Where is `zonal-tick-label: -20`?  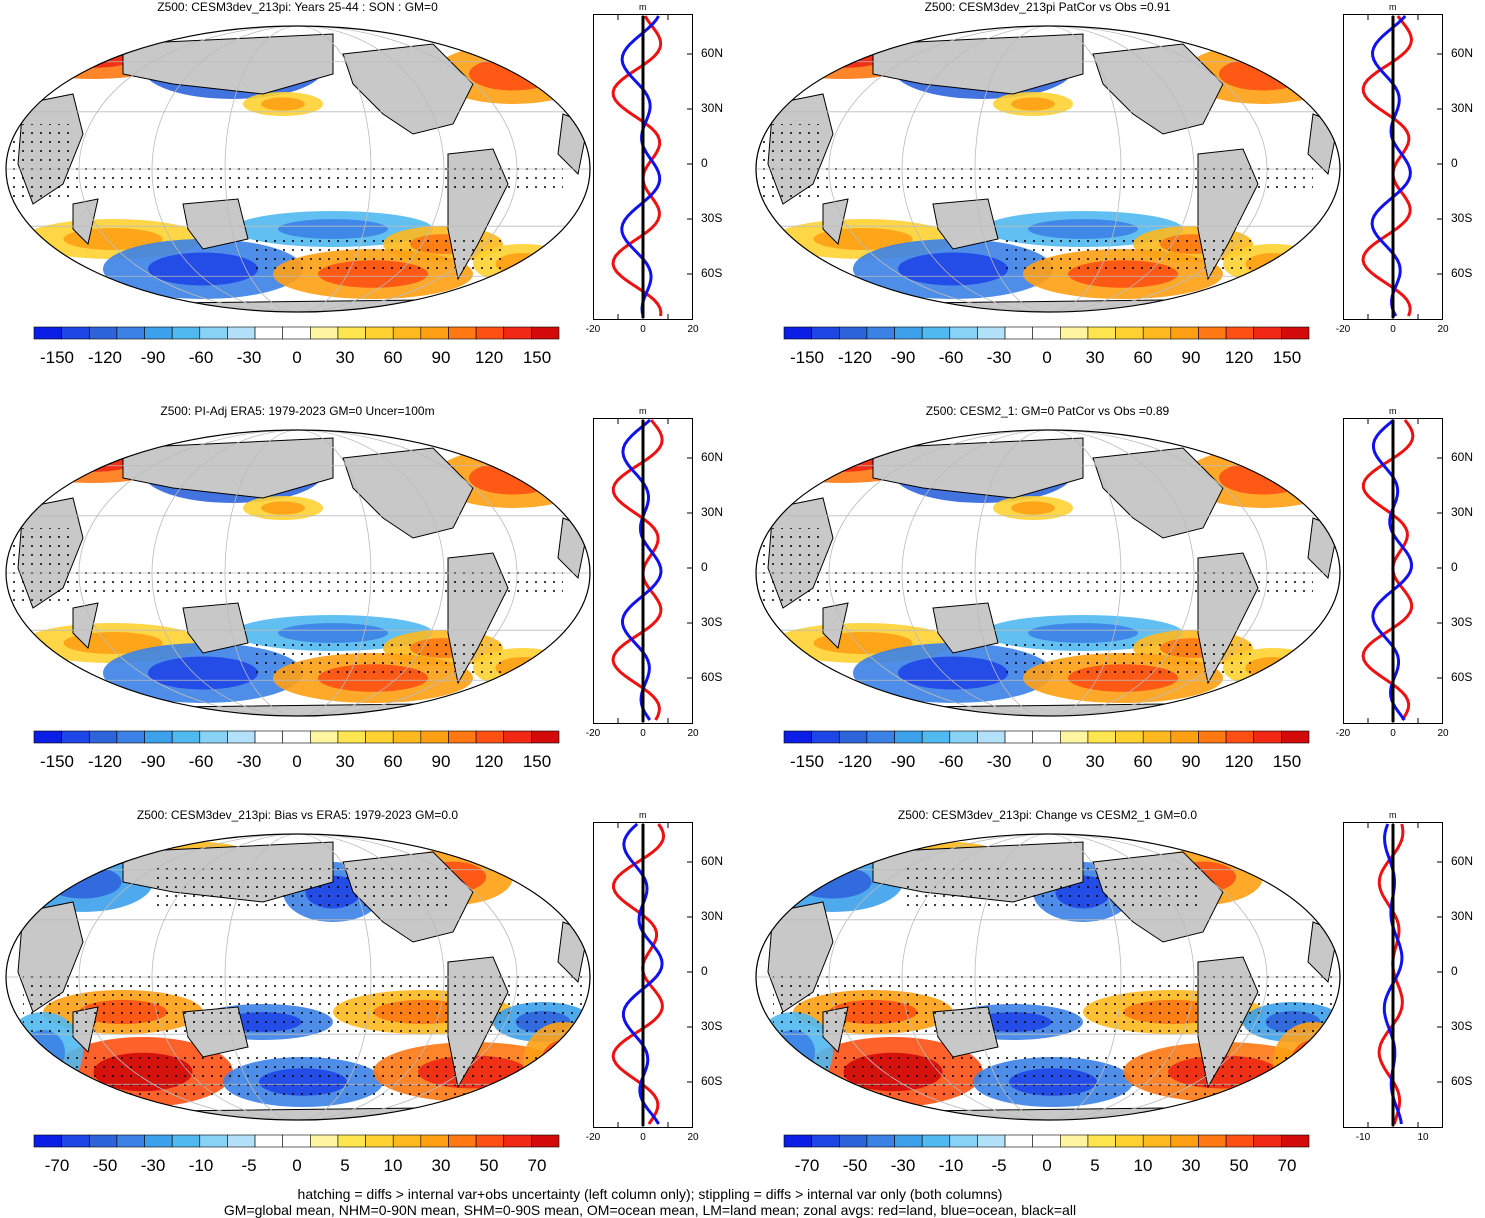 zonal-tick-label: -20 is located at coordinates (593, 733).